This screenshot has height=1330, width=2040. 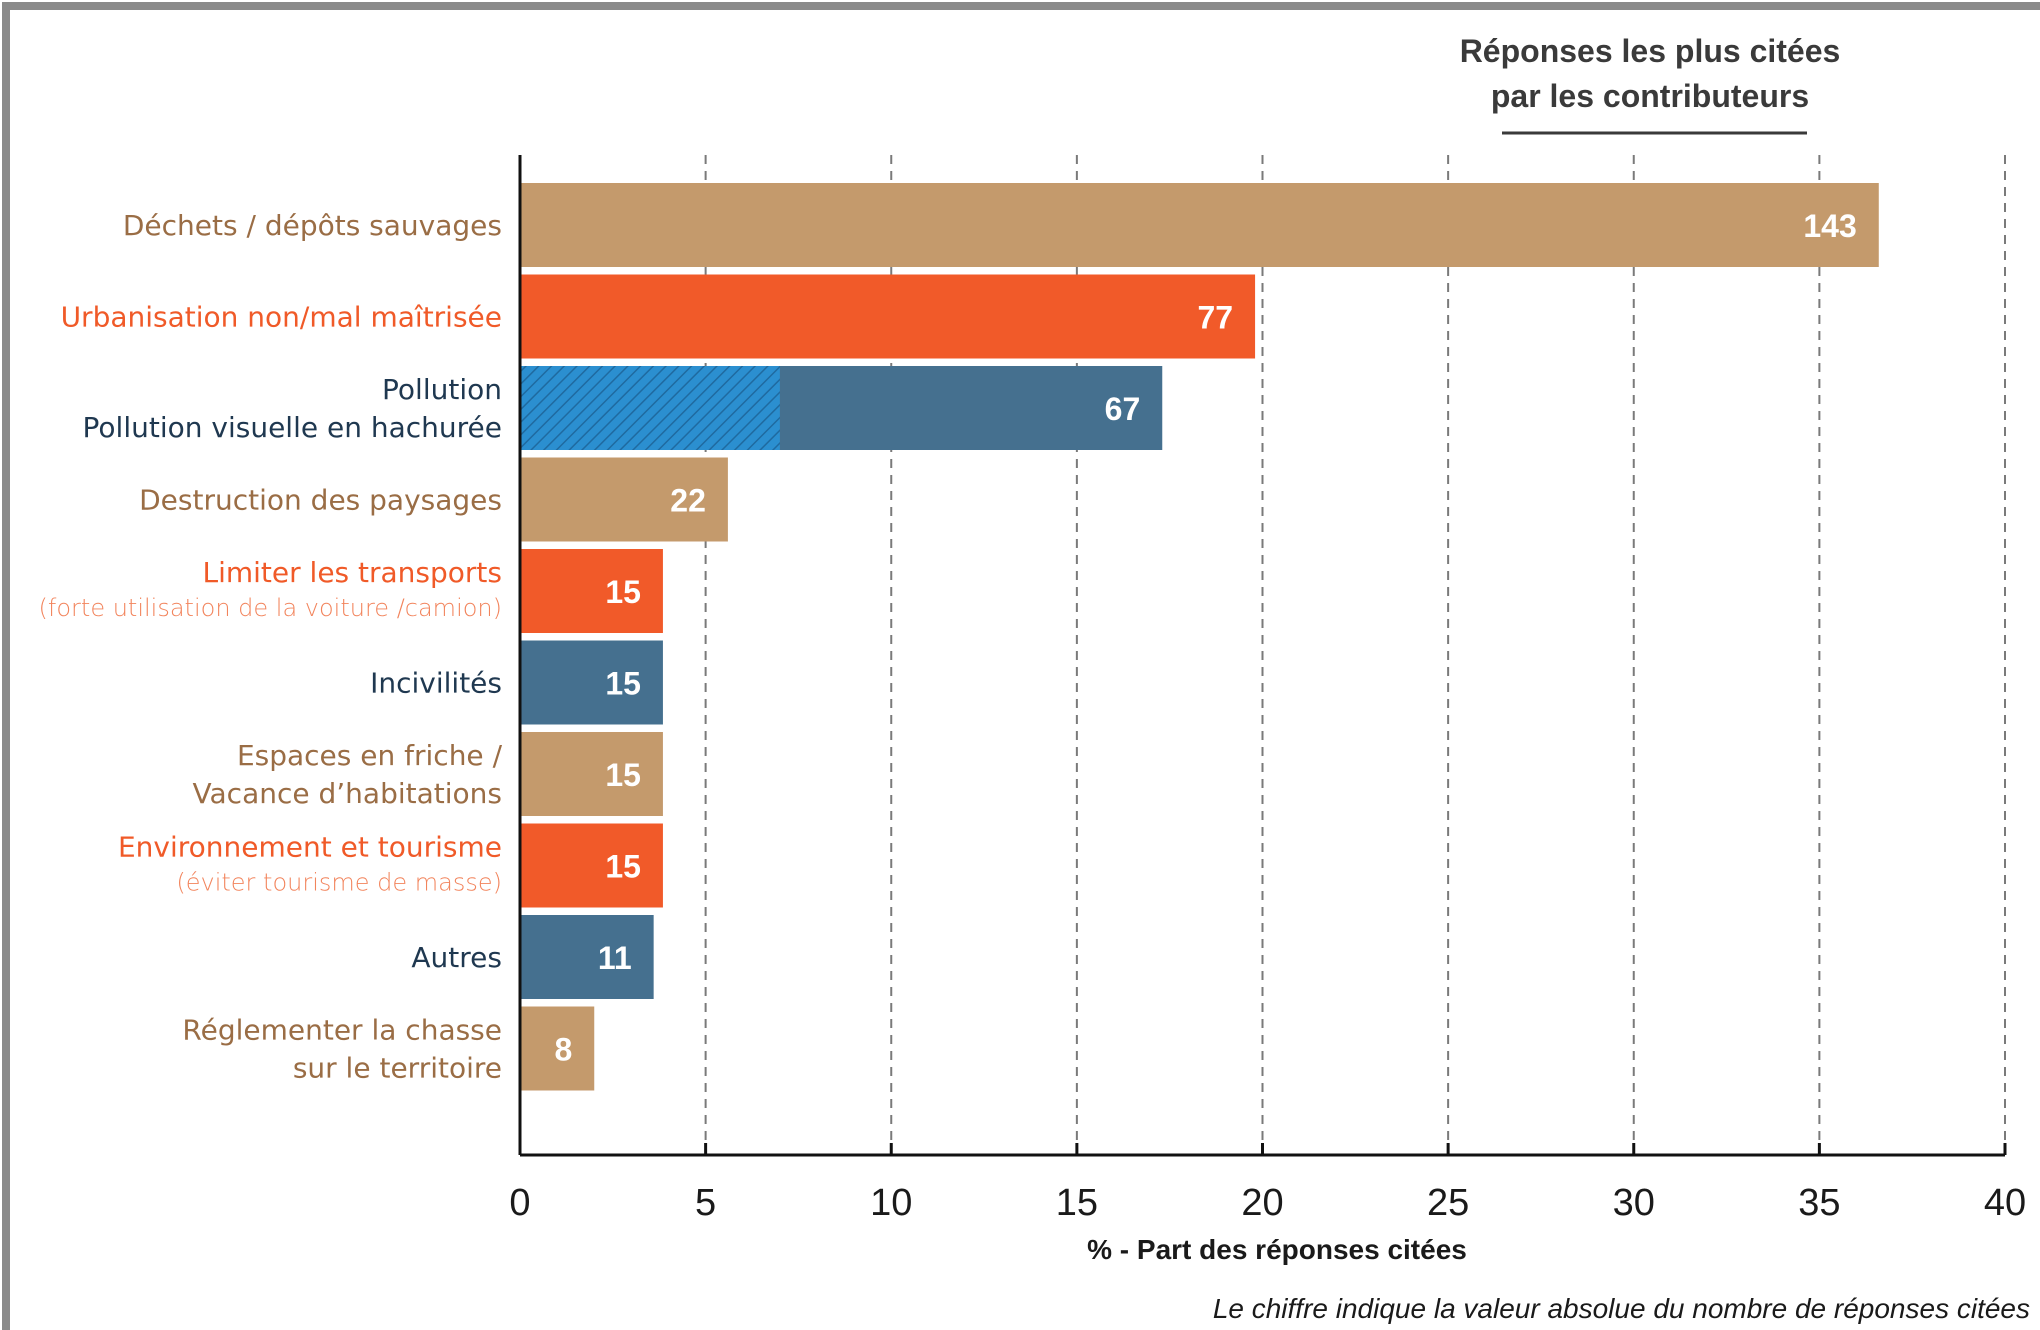 I want to click on category-label-2-line-0: Pollution, so click(x=442, y=389).